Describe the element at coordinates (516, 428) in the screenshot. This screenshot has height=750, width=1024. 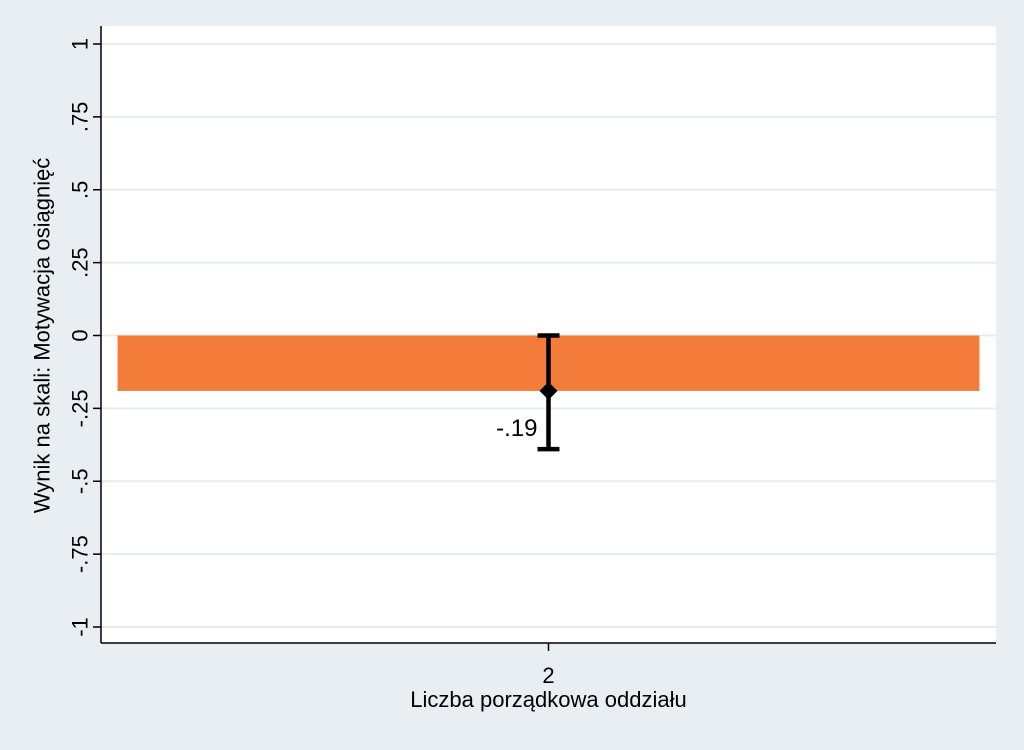
I see `data-label: -.19` at that location.